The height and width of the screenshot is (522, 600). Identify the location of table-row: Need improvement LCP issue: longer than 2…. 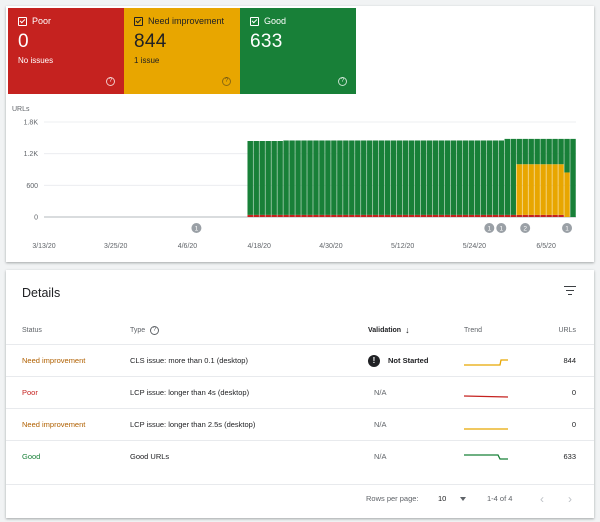
(300, 424).